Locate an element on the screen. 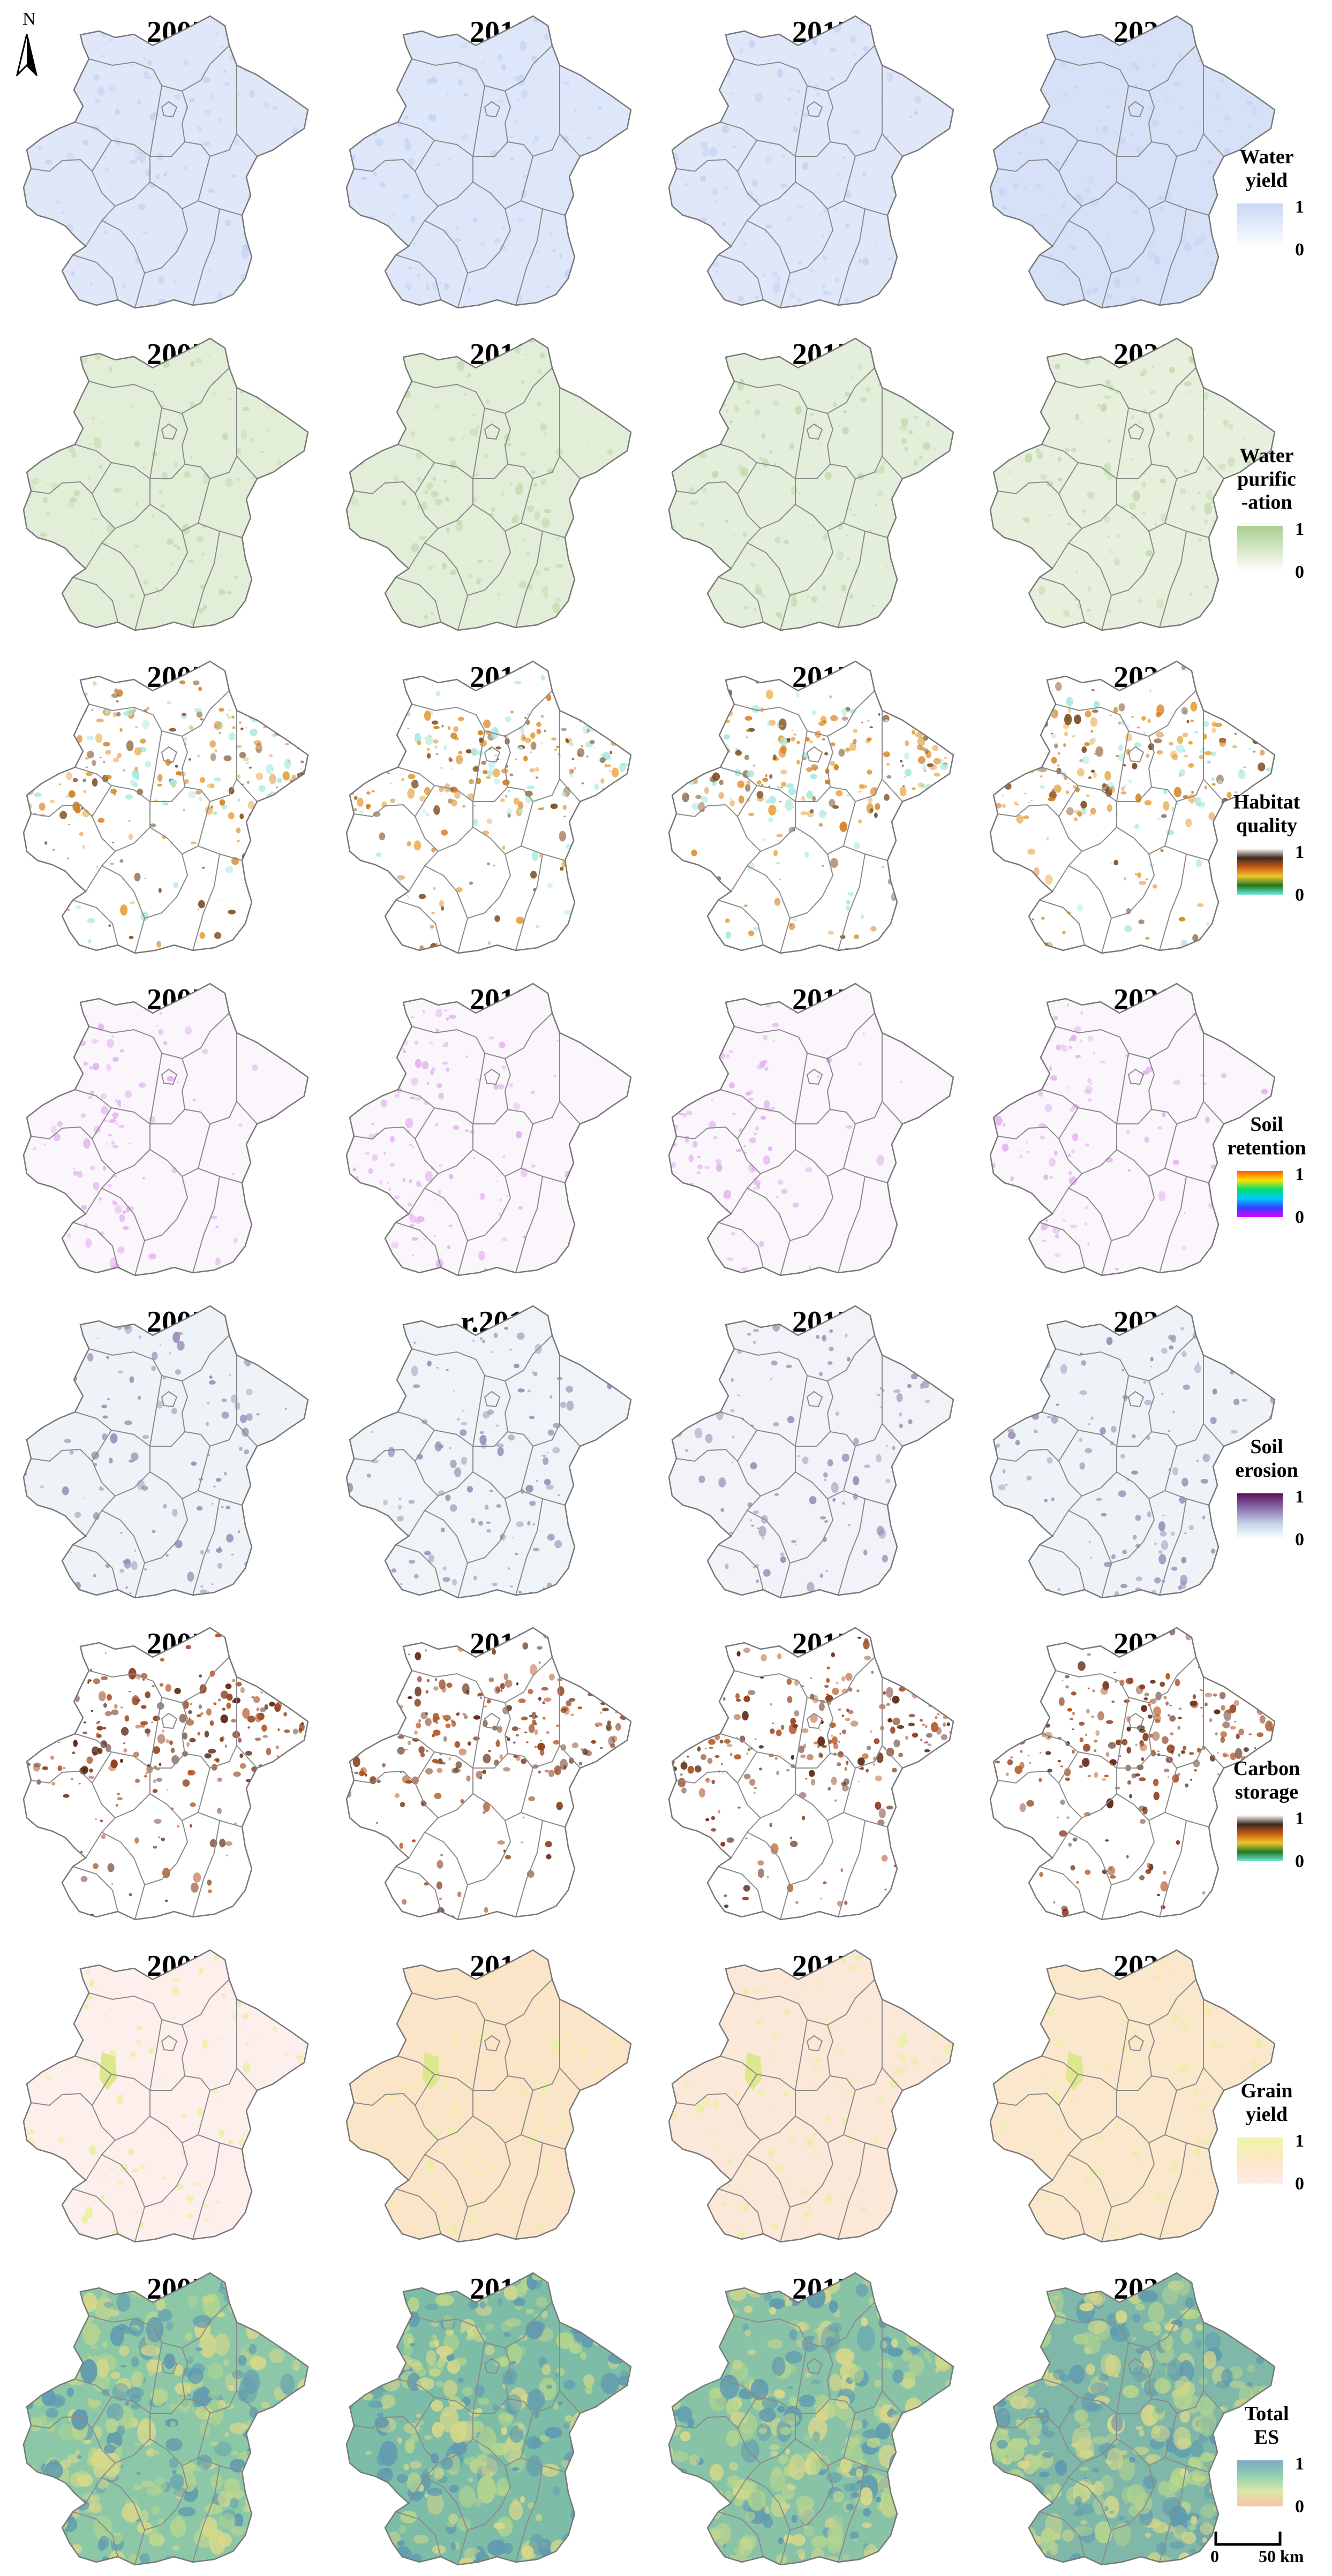 The image size is (1332, 2576). water-yield-legend-title-line: Water is located at coordinates (1266, 157).